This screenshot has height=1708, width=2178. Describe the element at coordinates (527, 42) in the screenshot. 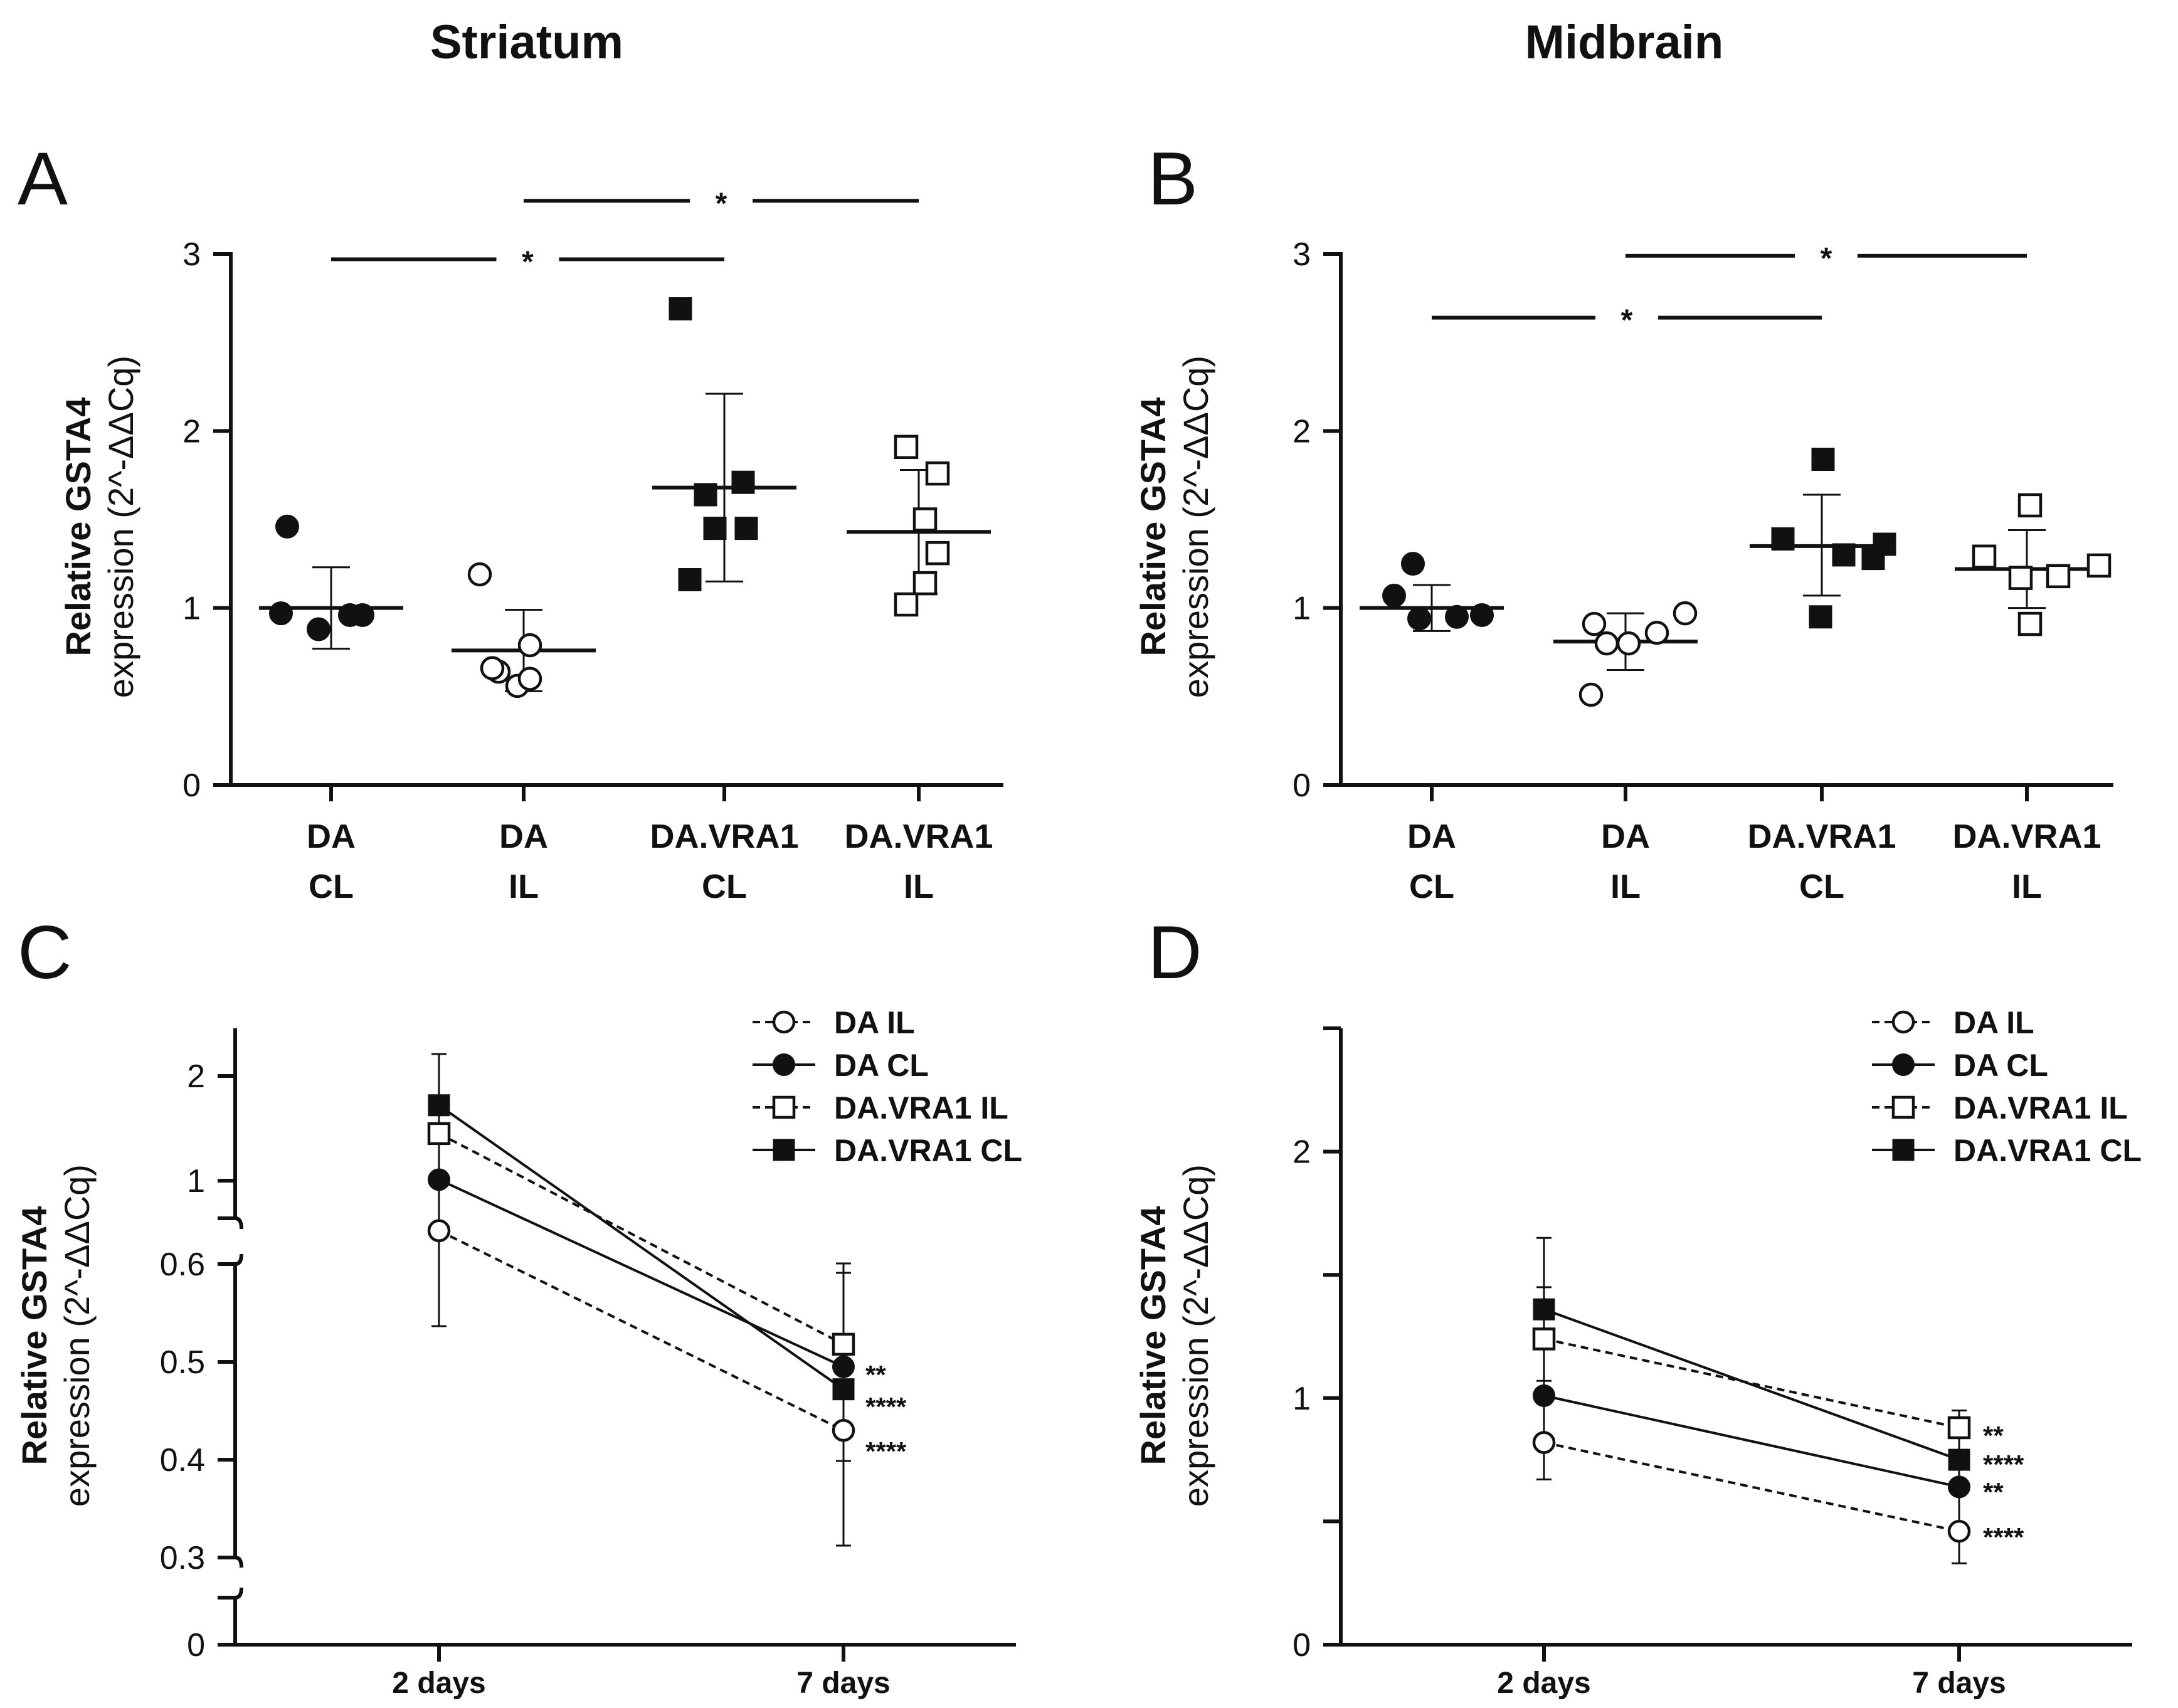

I see `striatum-title: Striatum` at that location.